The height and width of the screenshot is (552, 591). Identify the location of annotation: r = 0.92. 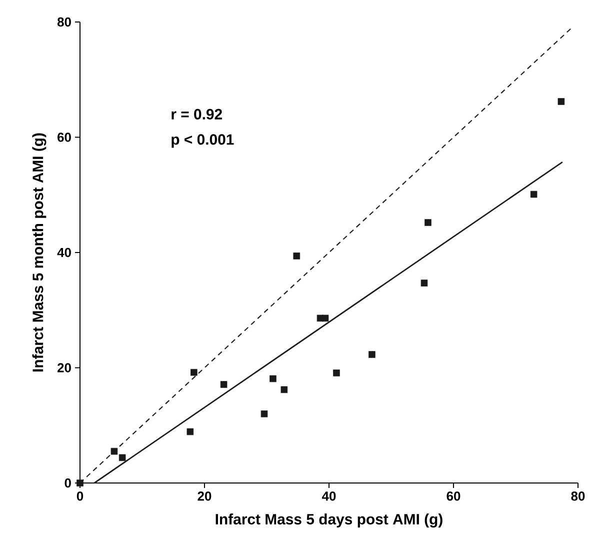
(197, 114).